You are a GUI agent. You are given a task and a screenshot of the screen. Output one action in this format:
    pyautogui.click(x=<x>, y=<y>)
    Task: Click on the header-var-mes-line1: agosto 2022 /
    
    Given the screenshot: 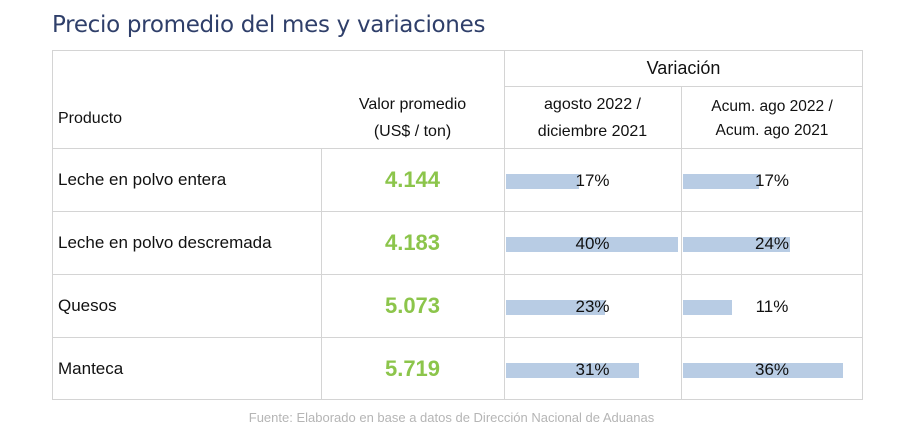 What is the action you would take?
    pyautogui.click(x=592, y=104)
    